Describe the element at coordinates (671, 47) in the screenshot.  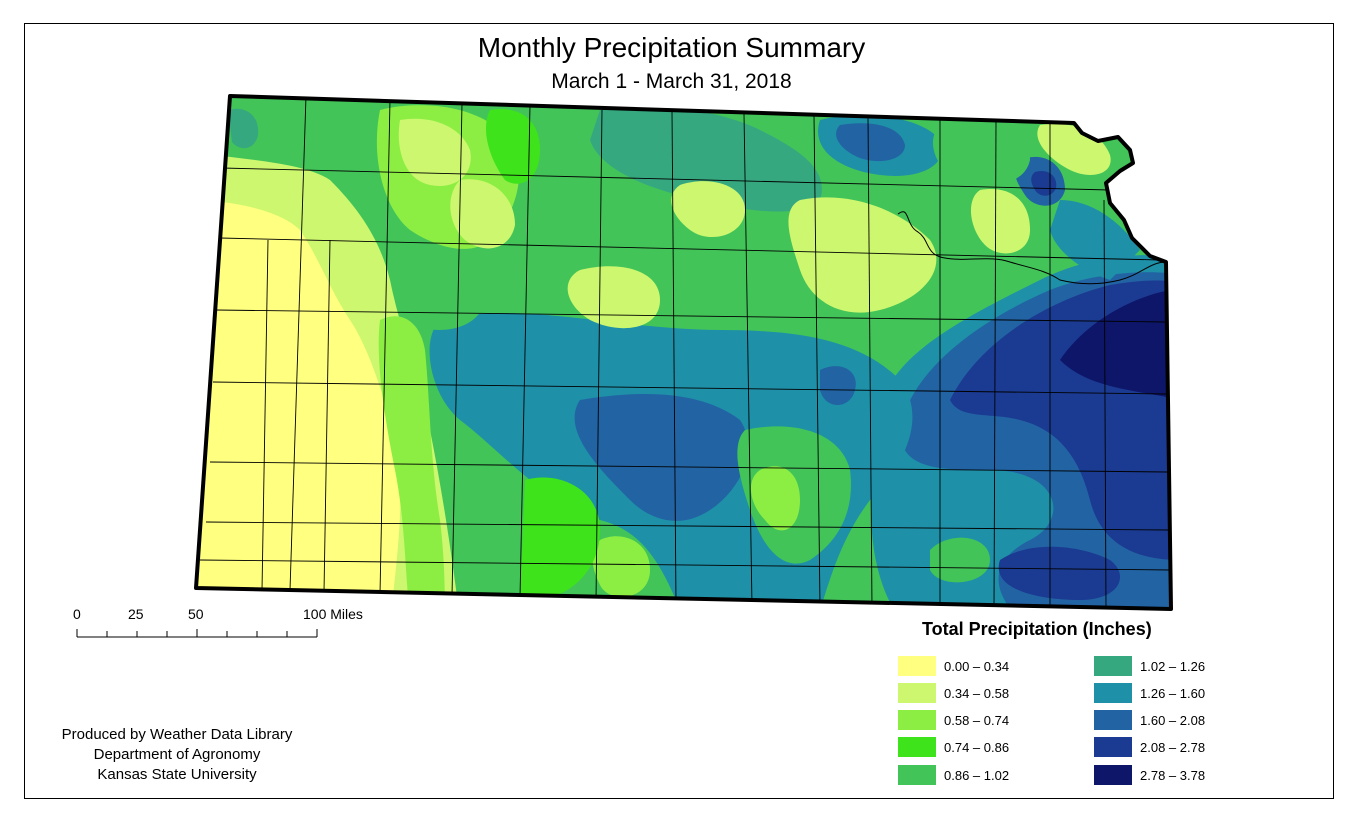
I see `map-title: Monthly Precipitation Summary` at that location.